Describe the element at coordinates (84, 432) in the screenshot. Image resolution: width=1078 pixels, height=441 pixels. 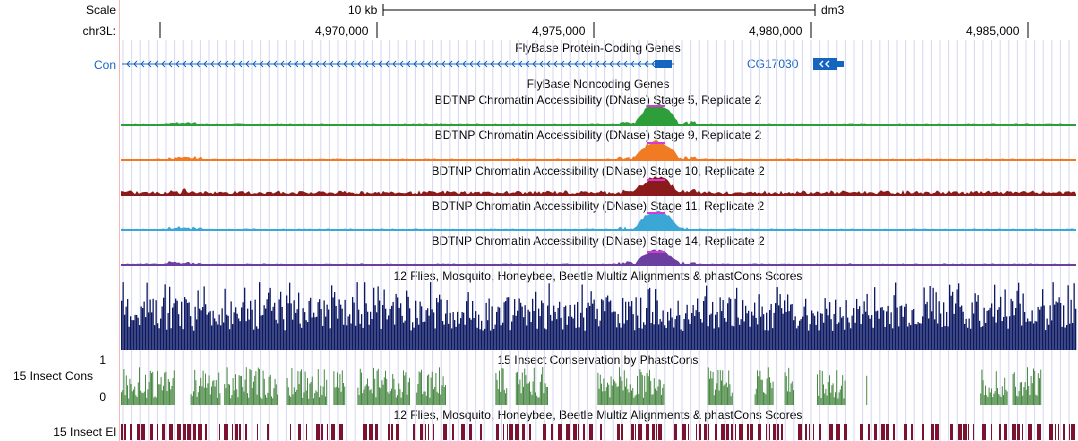
I see `side-label-insect-el: 15 Insect El` at that location.